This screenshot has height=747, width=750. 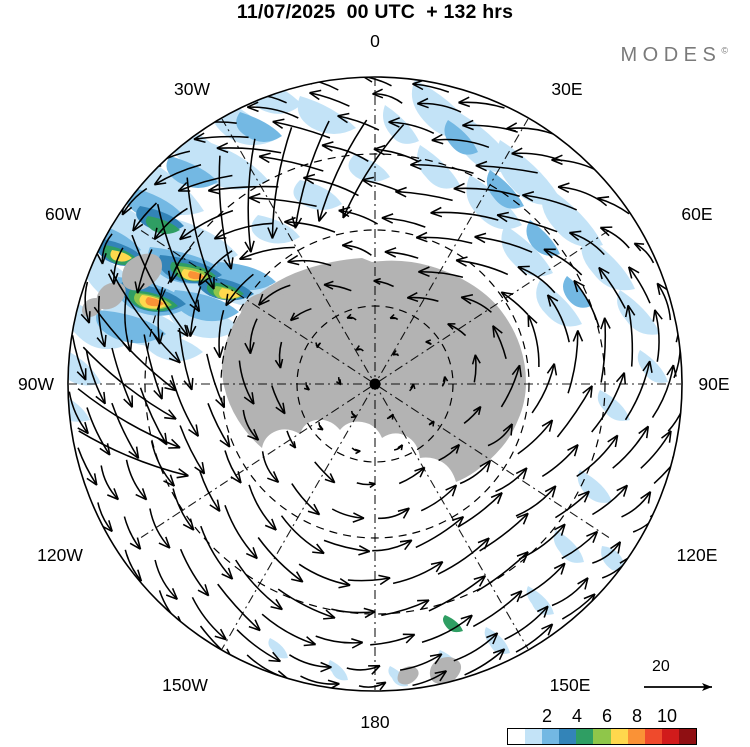 What do you see at coordinates (375, 41) in the screenshot?
I see `lon-label-0: 0` at bounding box center [375, 41].